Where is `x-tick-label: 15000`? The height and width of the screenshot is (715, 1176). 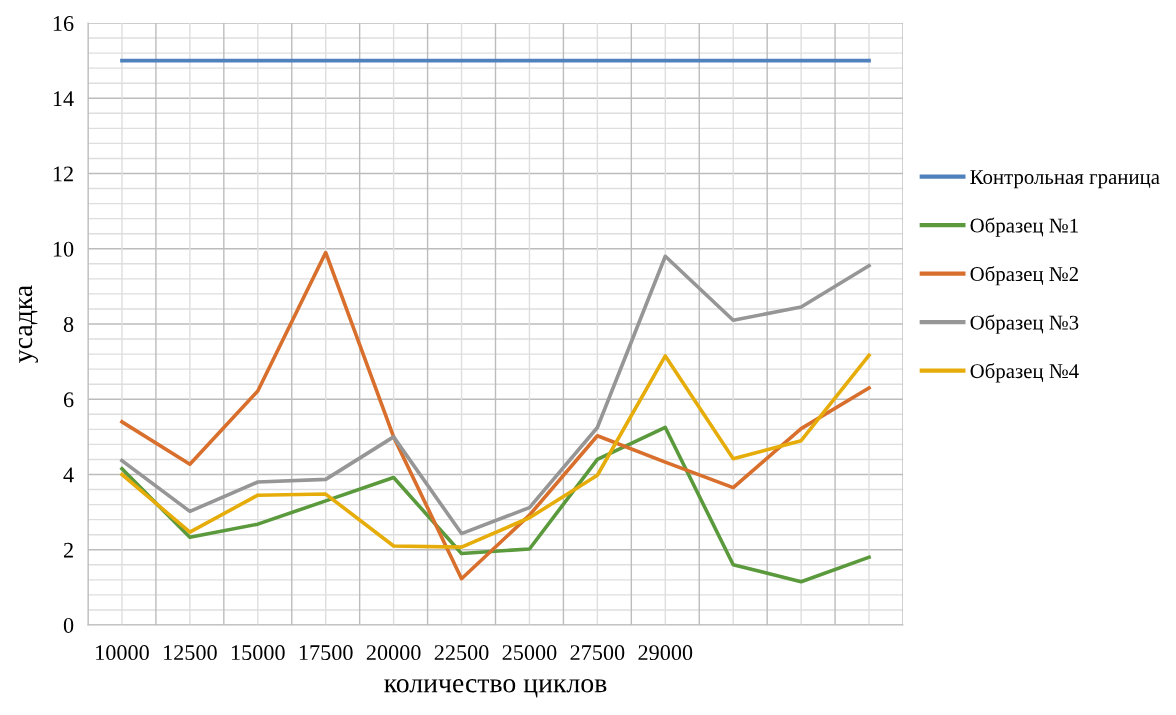
x-tick-label: 15000 is located at coordinates (258, 653).